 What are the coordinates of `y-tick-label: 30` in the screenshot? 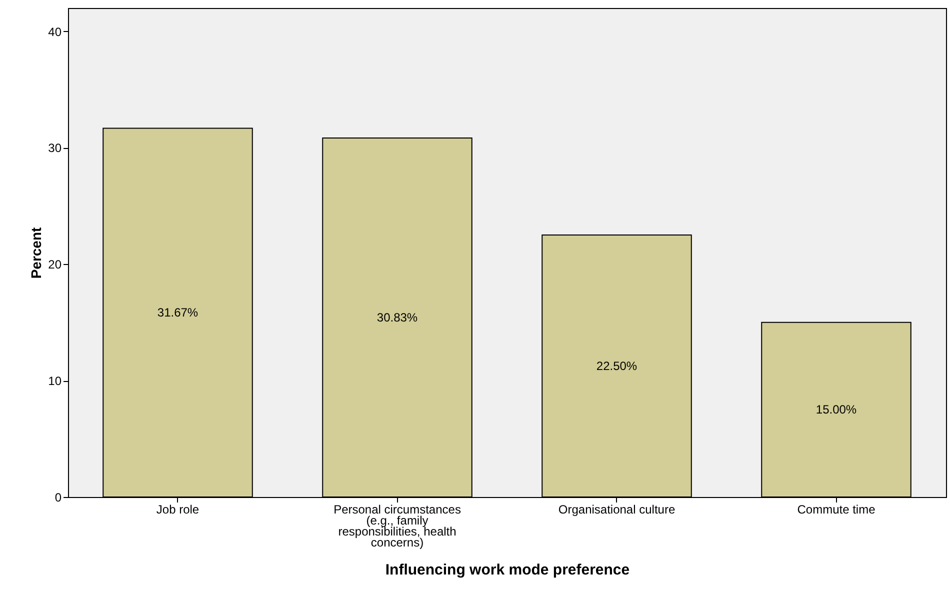 It's located at (55, 148).